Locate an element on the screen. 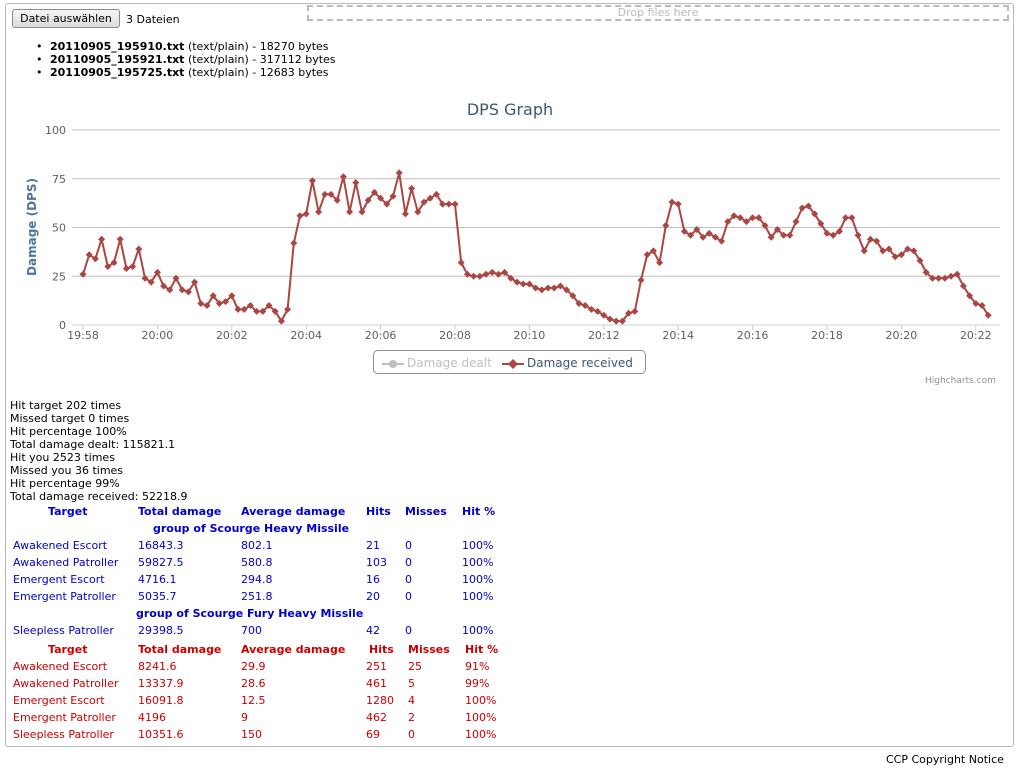 Image resolution: width=1026 pixels, height=770 pixels. legend-item-damage-dealt: Damage dealt is located at coordinates (437, 363).